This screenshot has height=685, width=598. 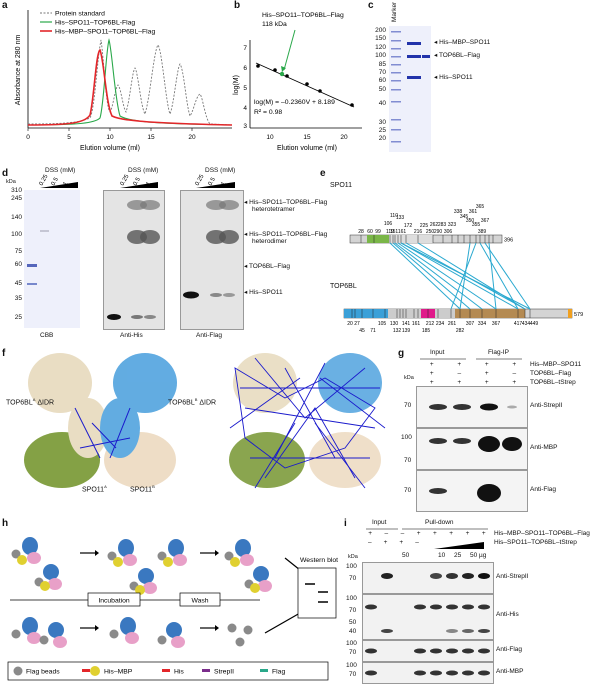 I want to click on svg-text: 250, so click(x=430, y=232).